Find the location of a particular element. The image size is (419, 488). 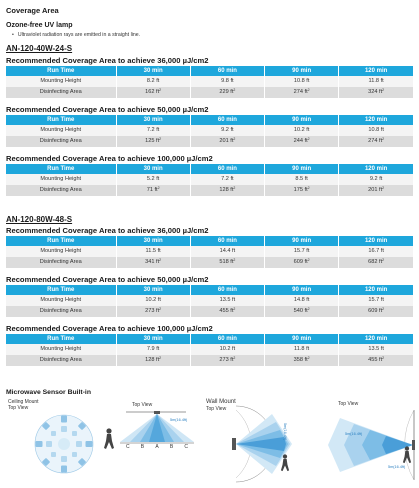

table-cell: 125 ft2 is located at coordinates (153, 141).